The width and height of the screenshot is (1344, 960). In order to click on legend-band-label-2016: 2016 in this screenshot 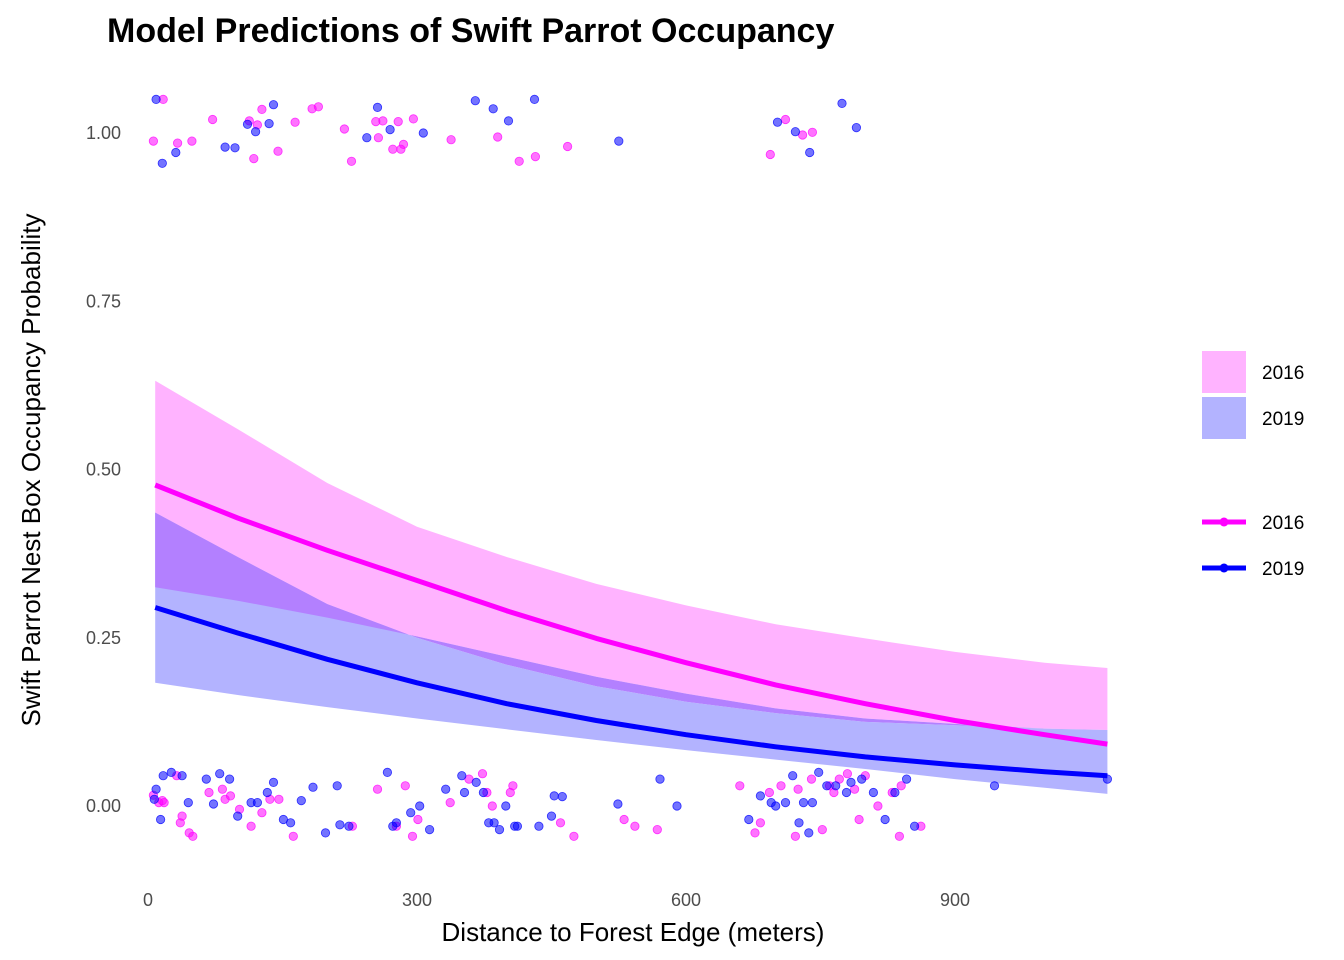, I will do `click(1283, 373)`.